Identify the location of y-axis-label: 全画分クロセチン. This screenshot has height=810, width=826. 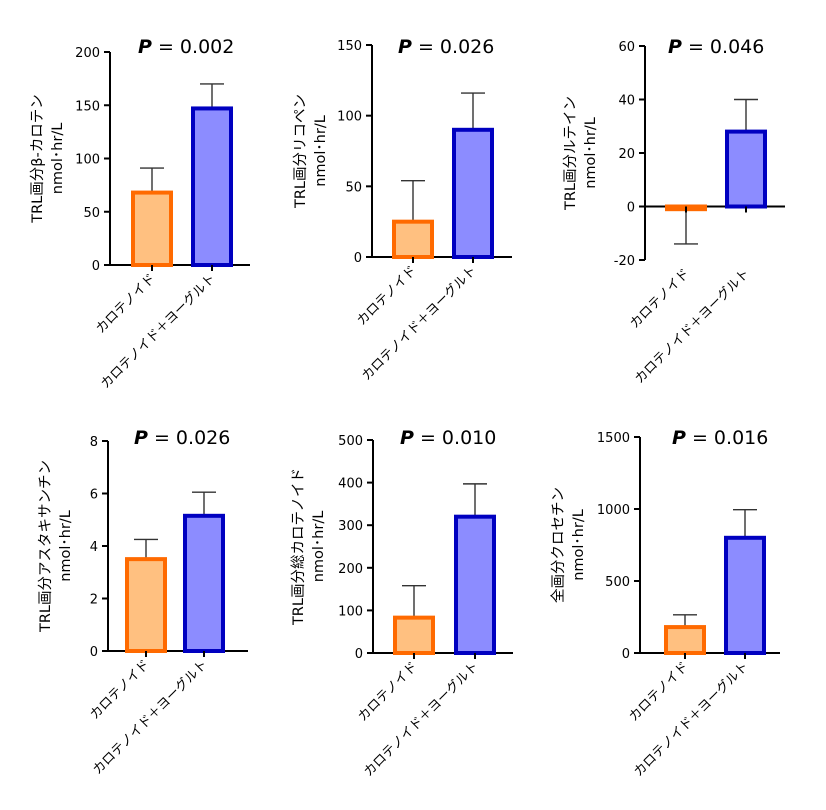
(558, 545).